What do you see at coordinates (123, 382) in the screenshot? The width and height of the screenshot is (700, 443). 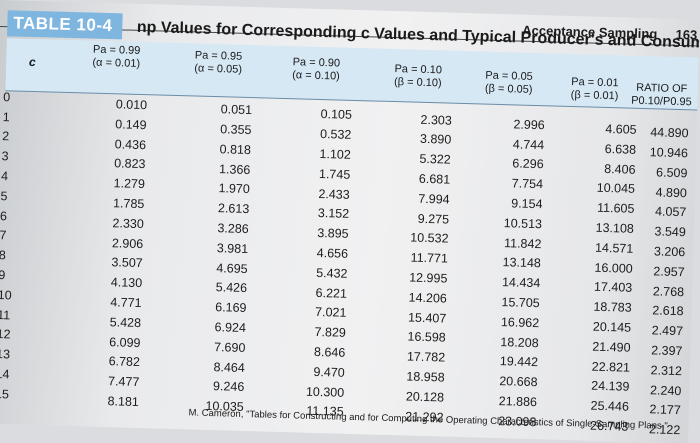 I see `table-cell: 7.477` at bounding box center [123, 382].